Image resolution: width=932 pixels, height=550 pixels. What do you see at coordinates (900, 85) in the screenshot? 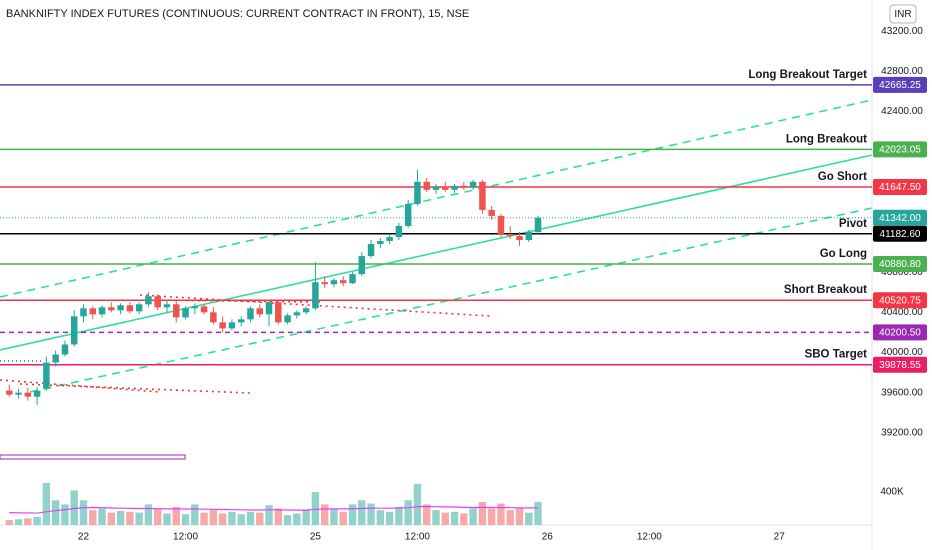
I see `level-price-label: 42665.25` at bounding box center [900, 85].